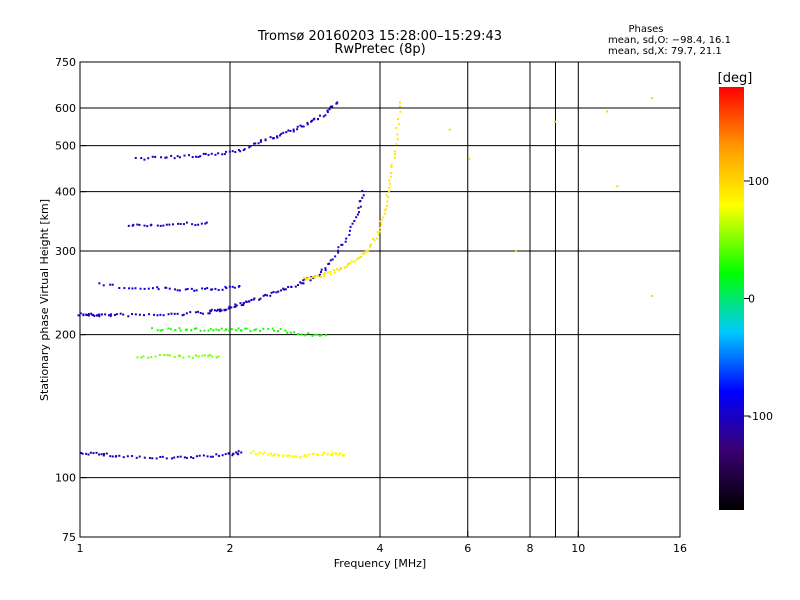  I want to click on y-tick-label: 300, so click(65, 251).